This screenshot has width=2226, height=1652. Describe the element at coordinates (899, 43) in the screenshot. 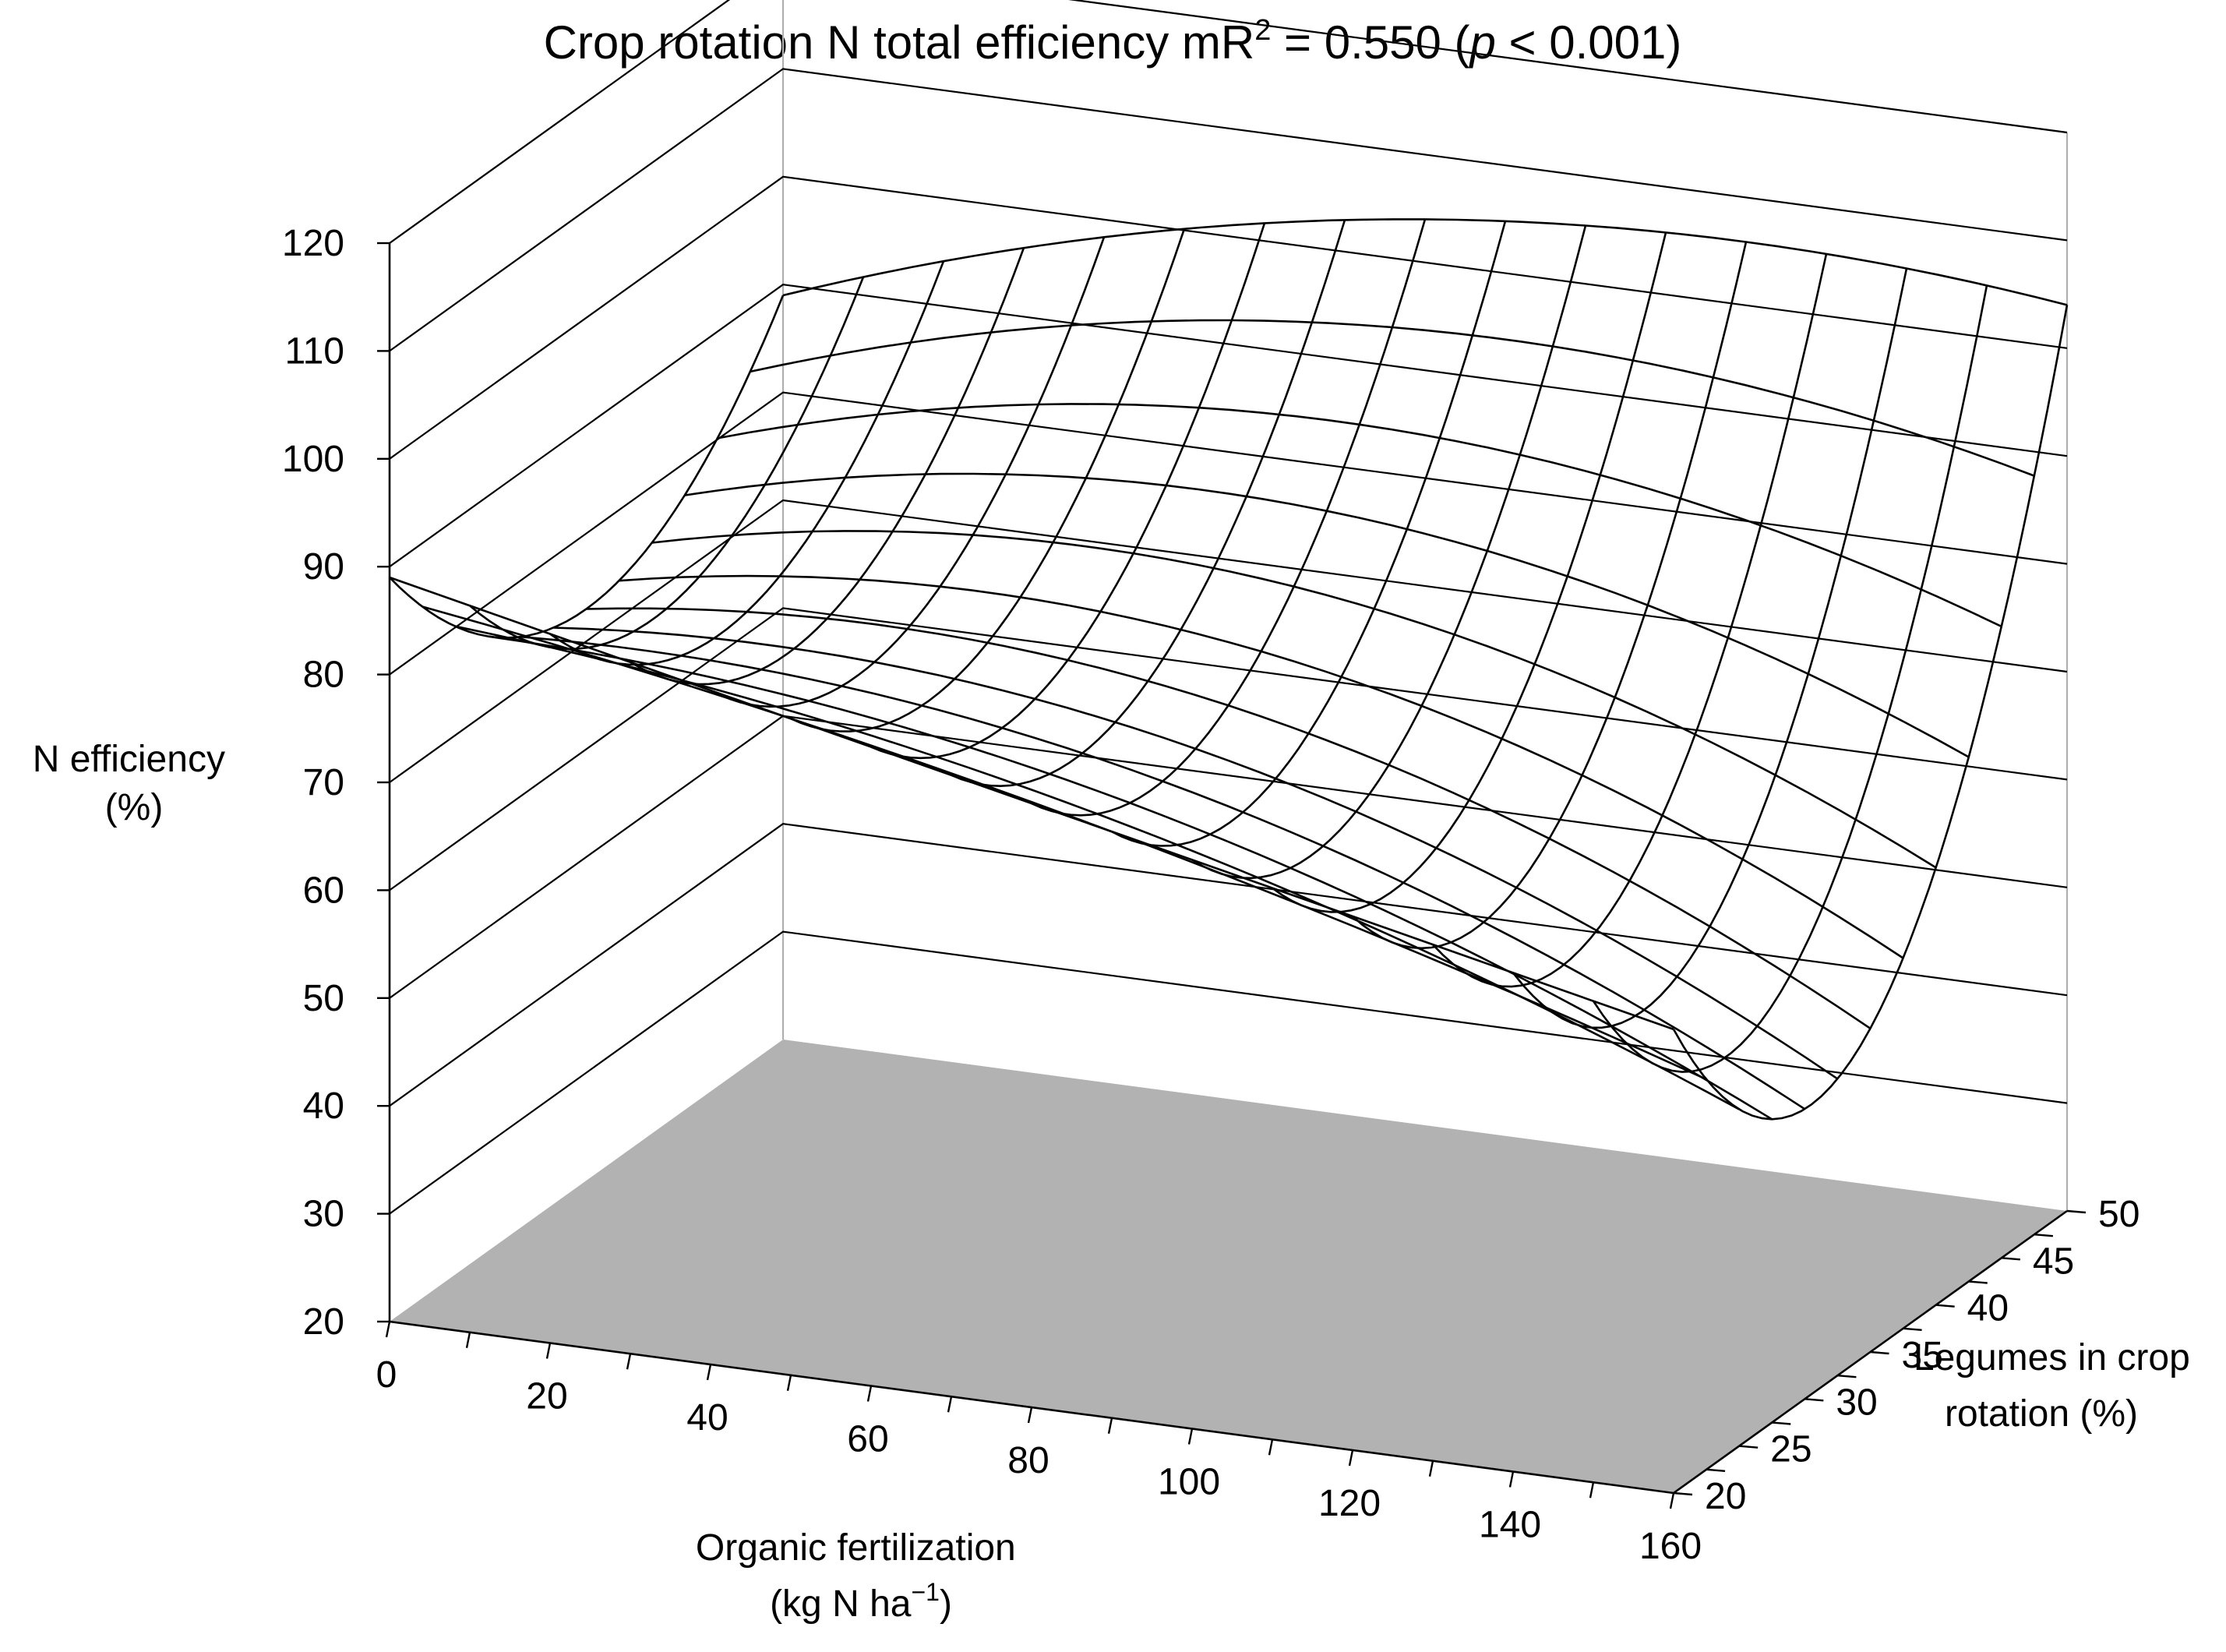

I see `title-prefix: Crop rotation N total efficiency mR` at that location.